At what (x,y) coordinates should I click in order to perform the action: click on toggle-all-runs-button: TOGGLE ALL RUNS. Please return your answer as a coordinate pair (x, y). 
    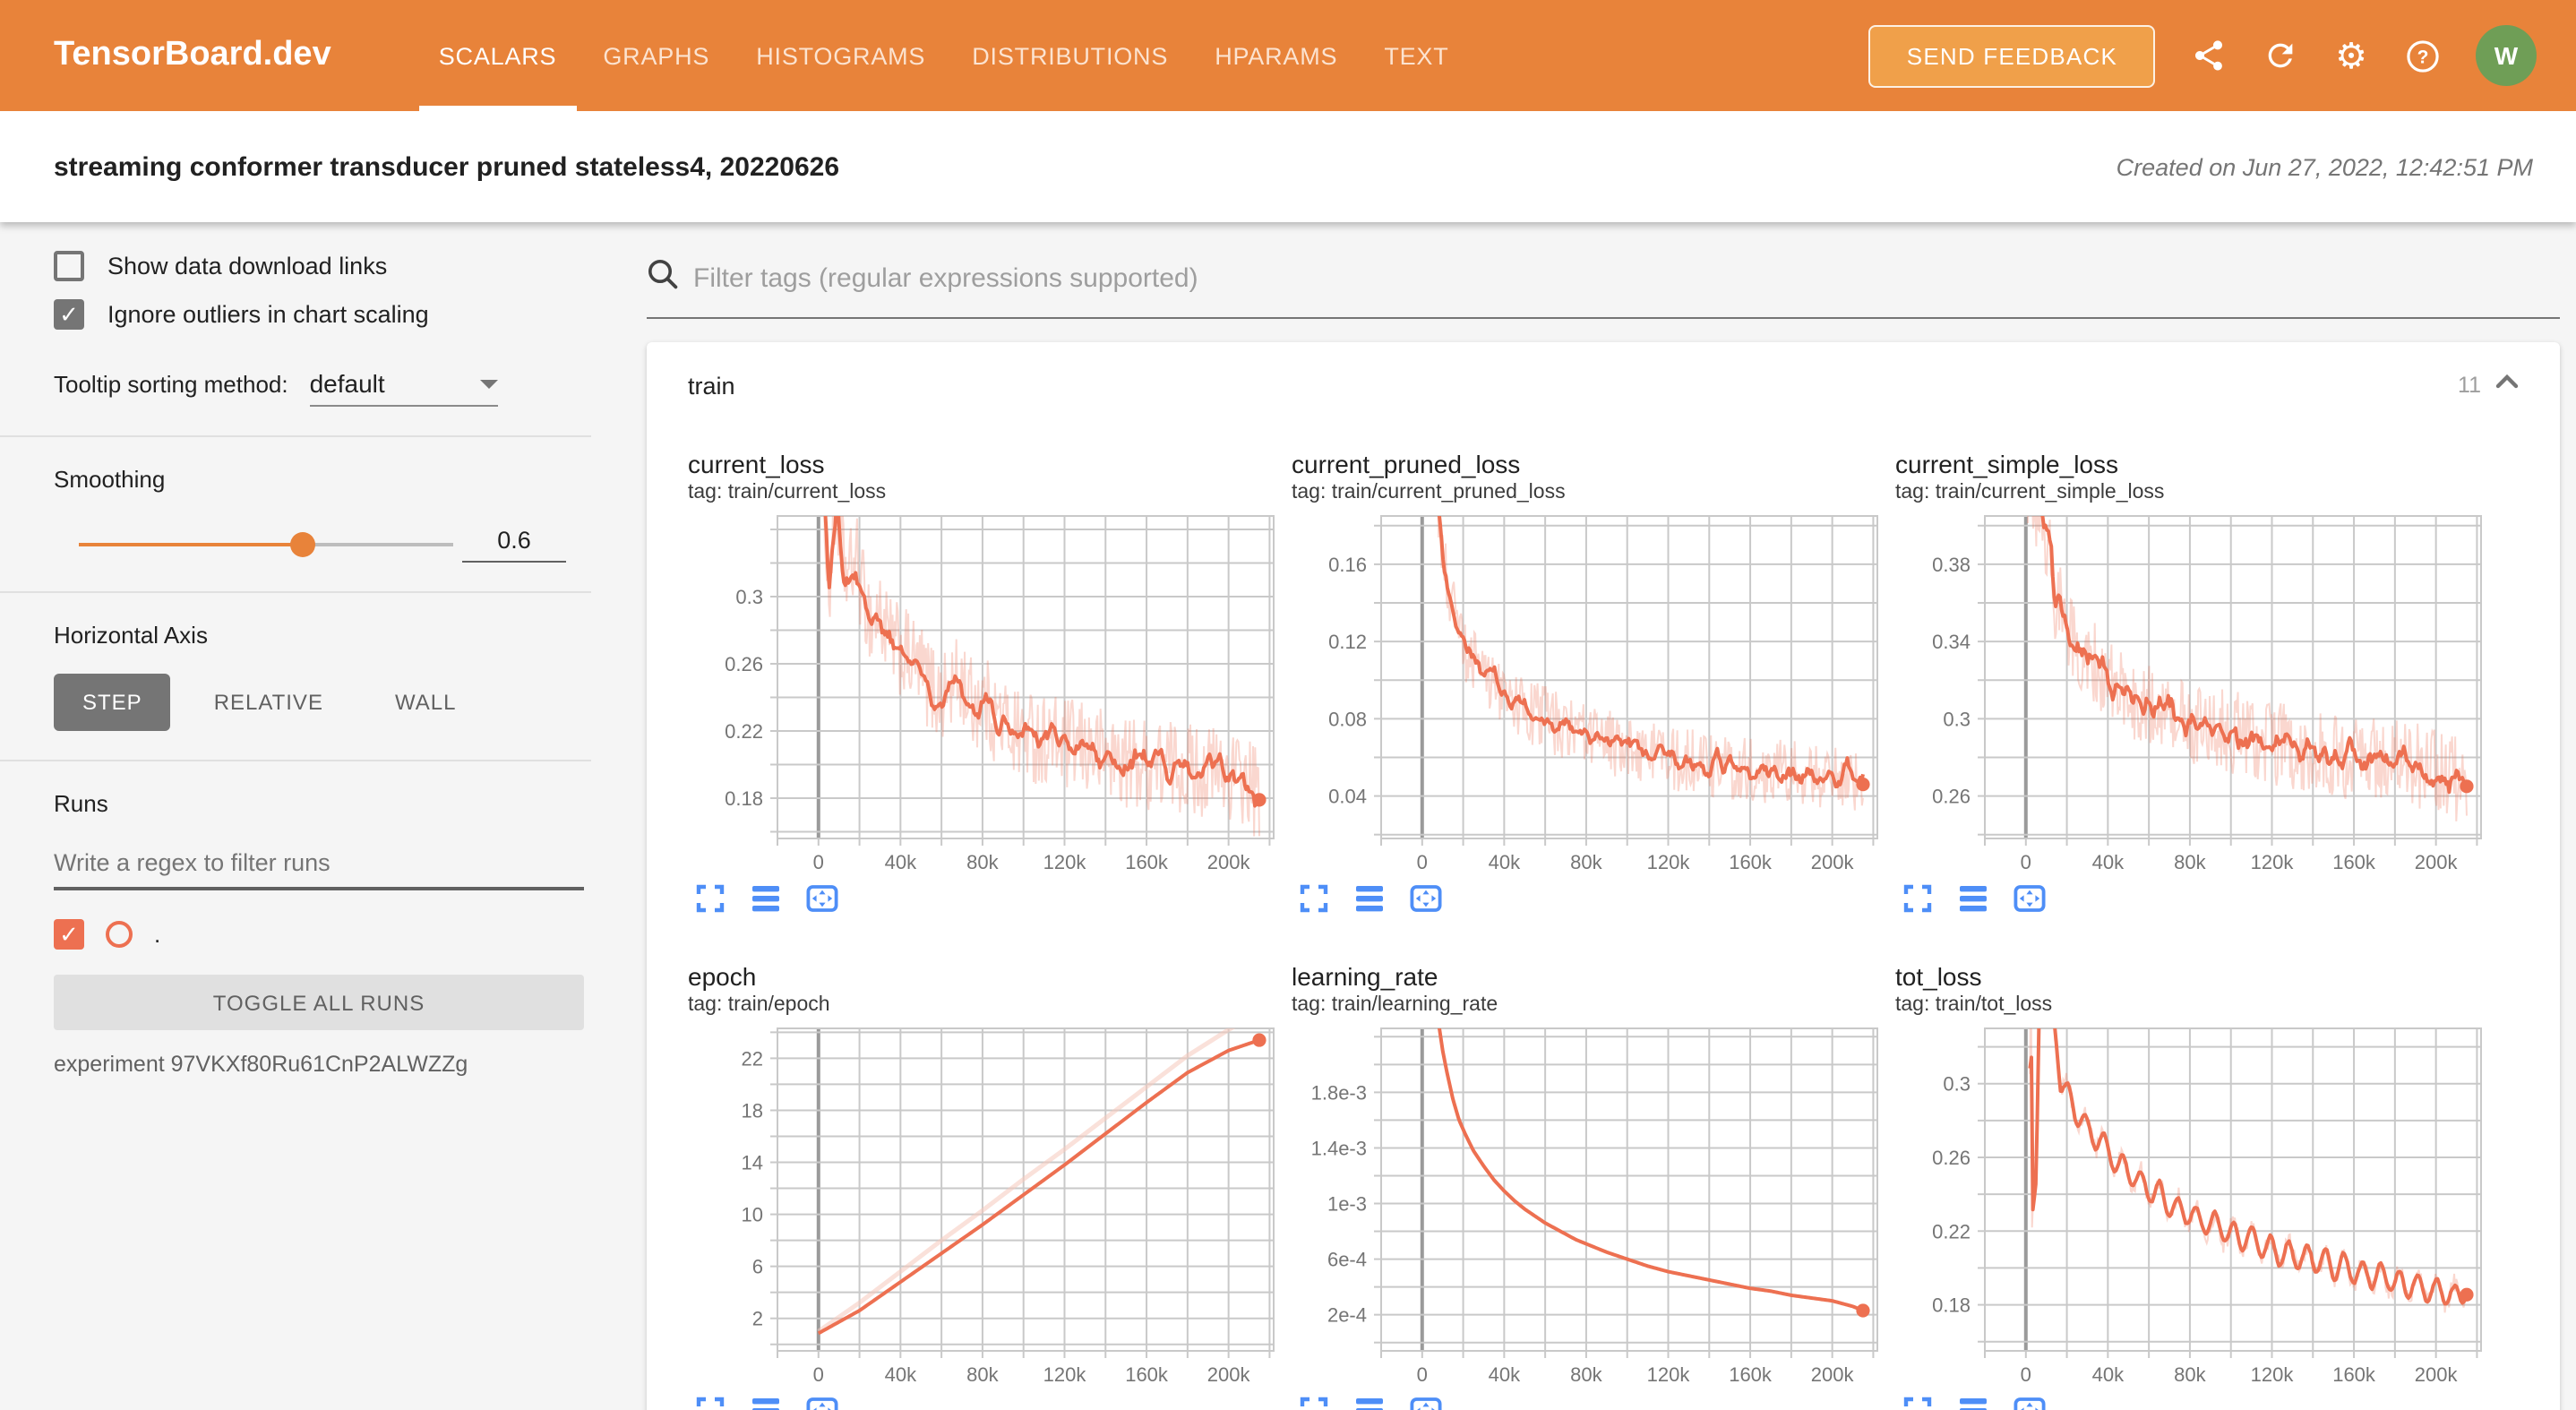
    Looking at the image, I should click on (319, 1002).